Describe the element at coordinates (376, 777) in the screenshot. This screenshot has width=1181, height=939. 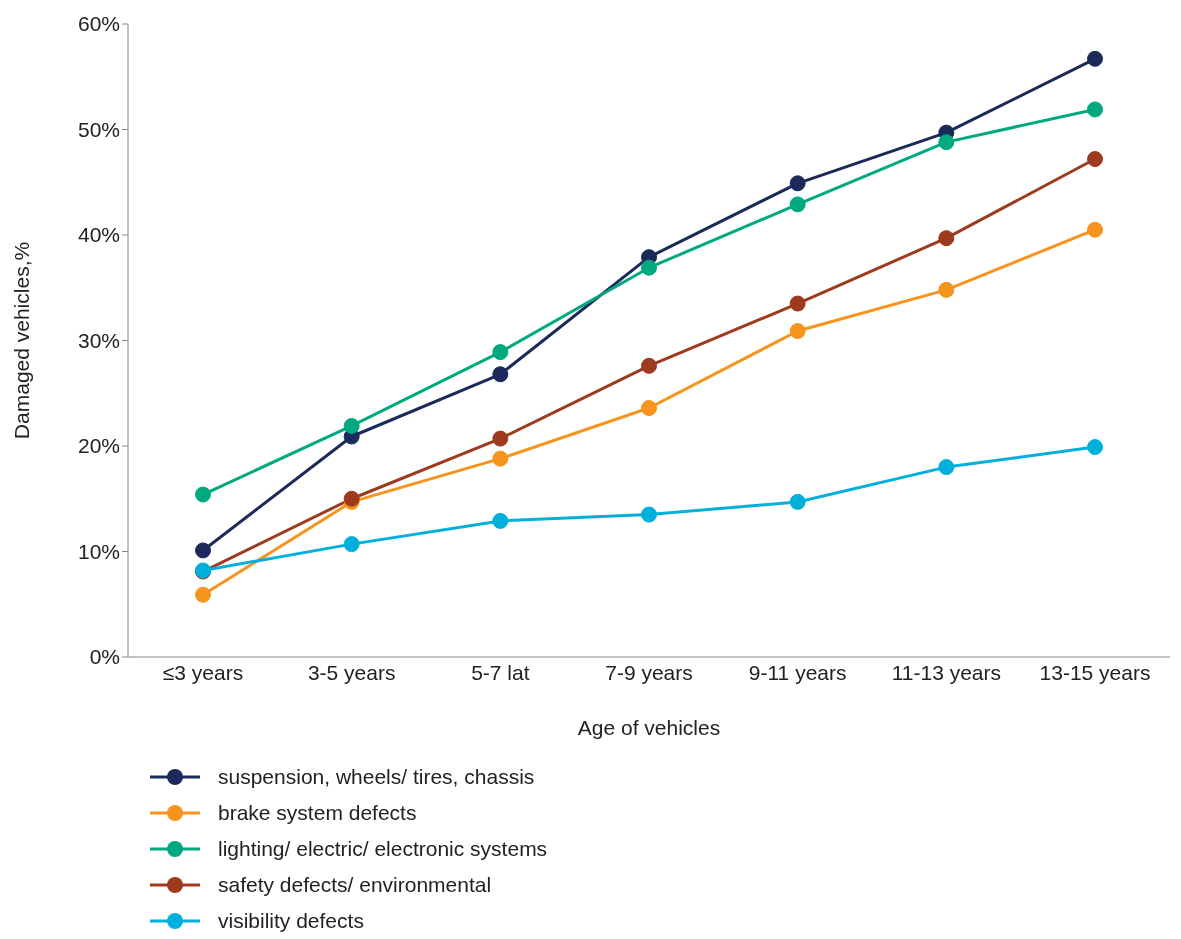
I see `legend-label: suspension, wheels/ tires, chassis` at that location.